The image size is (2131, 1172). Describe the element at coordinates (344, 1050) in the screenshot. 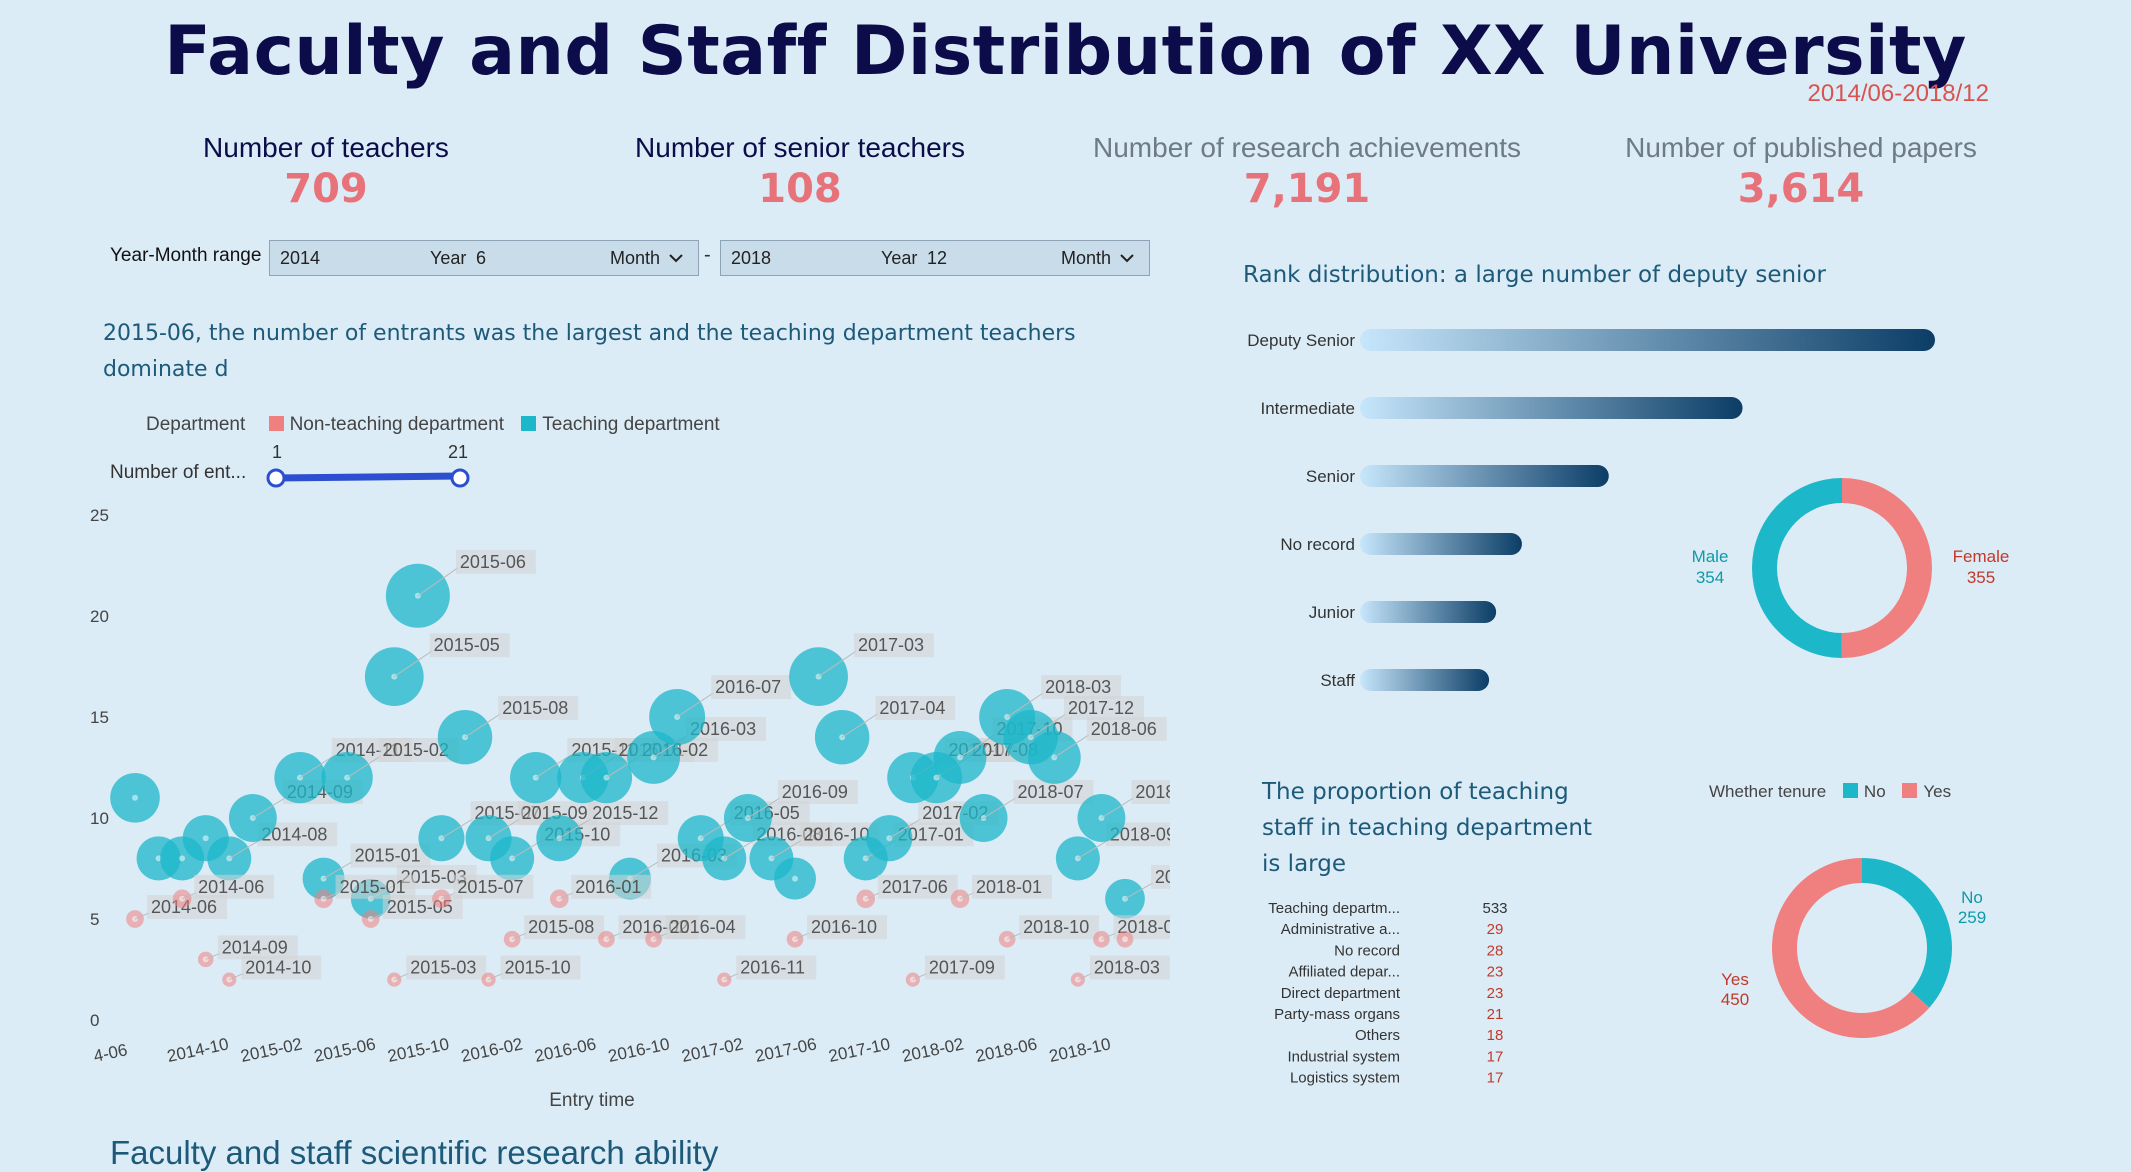

I see `x-tick-label: 2015-06` at that location.